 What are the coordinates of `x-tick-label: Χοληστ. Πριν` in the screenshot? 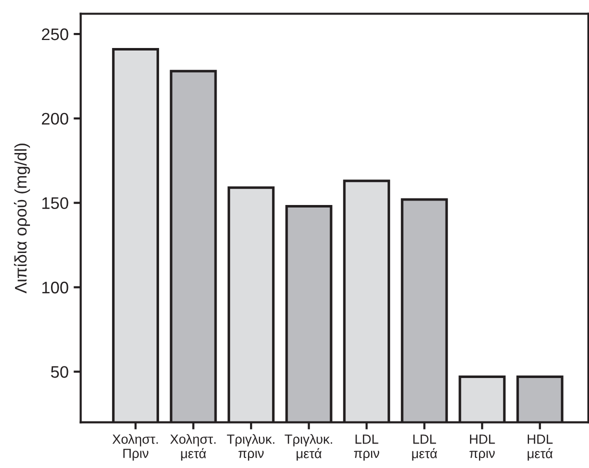 It's located at (135, 447).